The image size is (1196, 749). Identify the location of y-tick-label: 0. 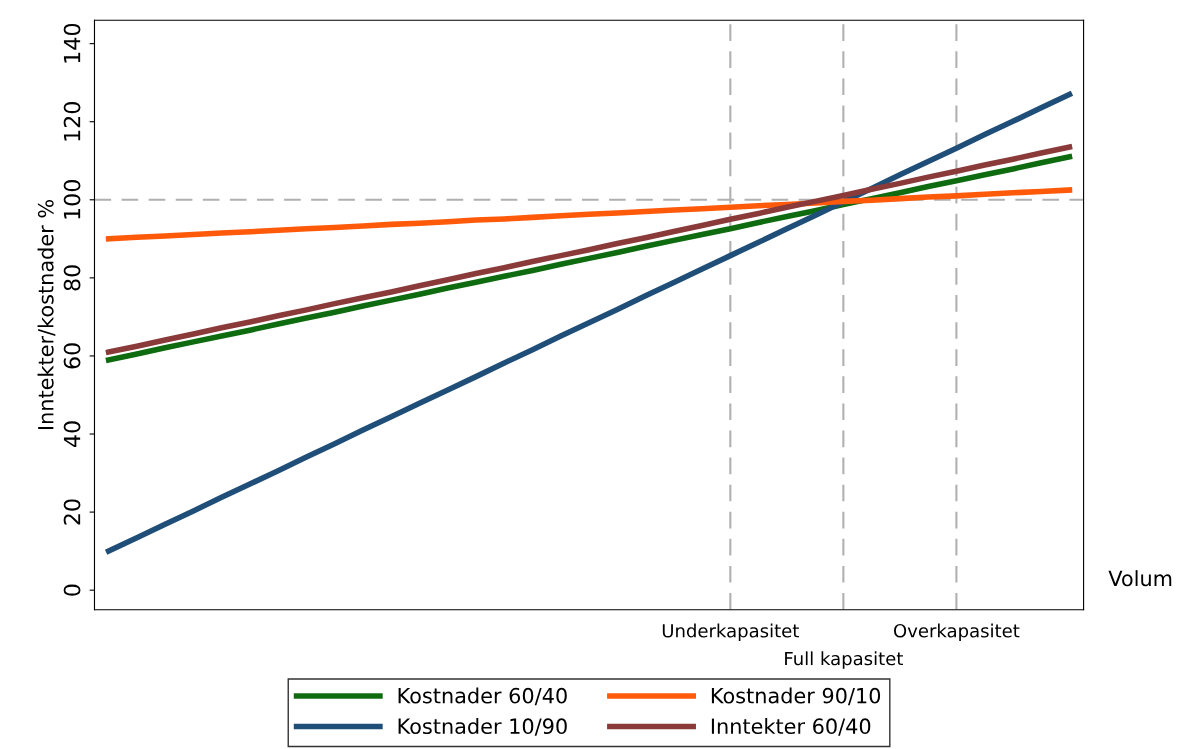
(72, 590).